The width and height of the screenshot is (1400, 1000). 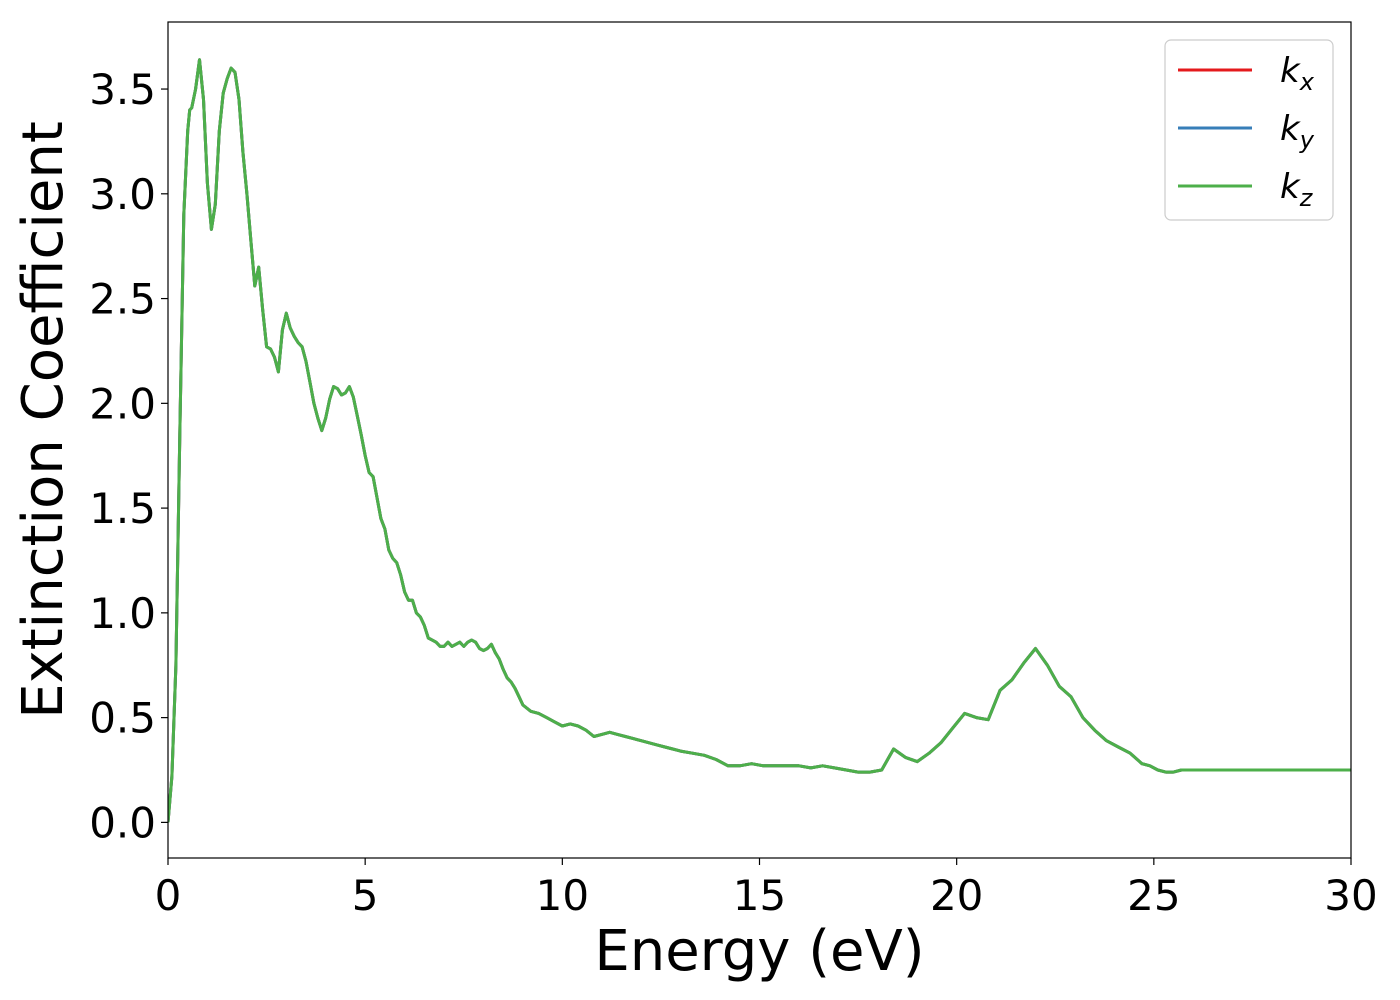 What do you see at coordinates (1153, 895) in the screenshot?
I see `x-tick-label: 25` at bounding box center [1153, 895].